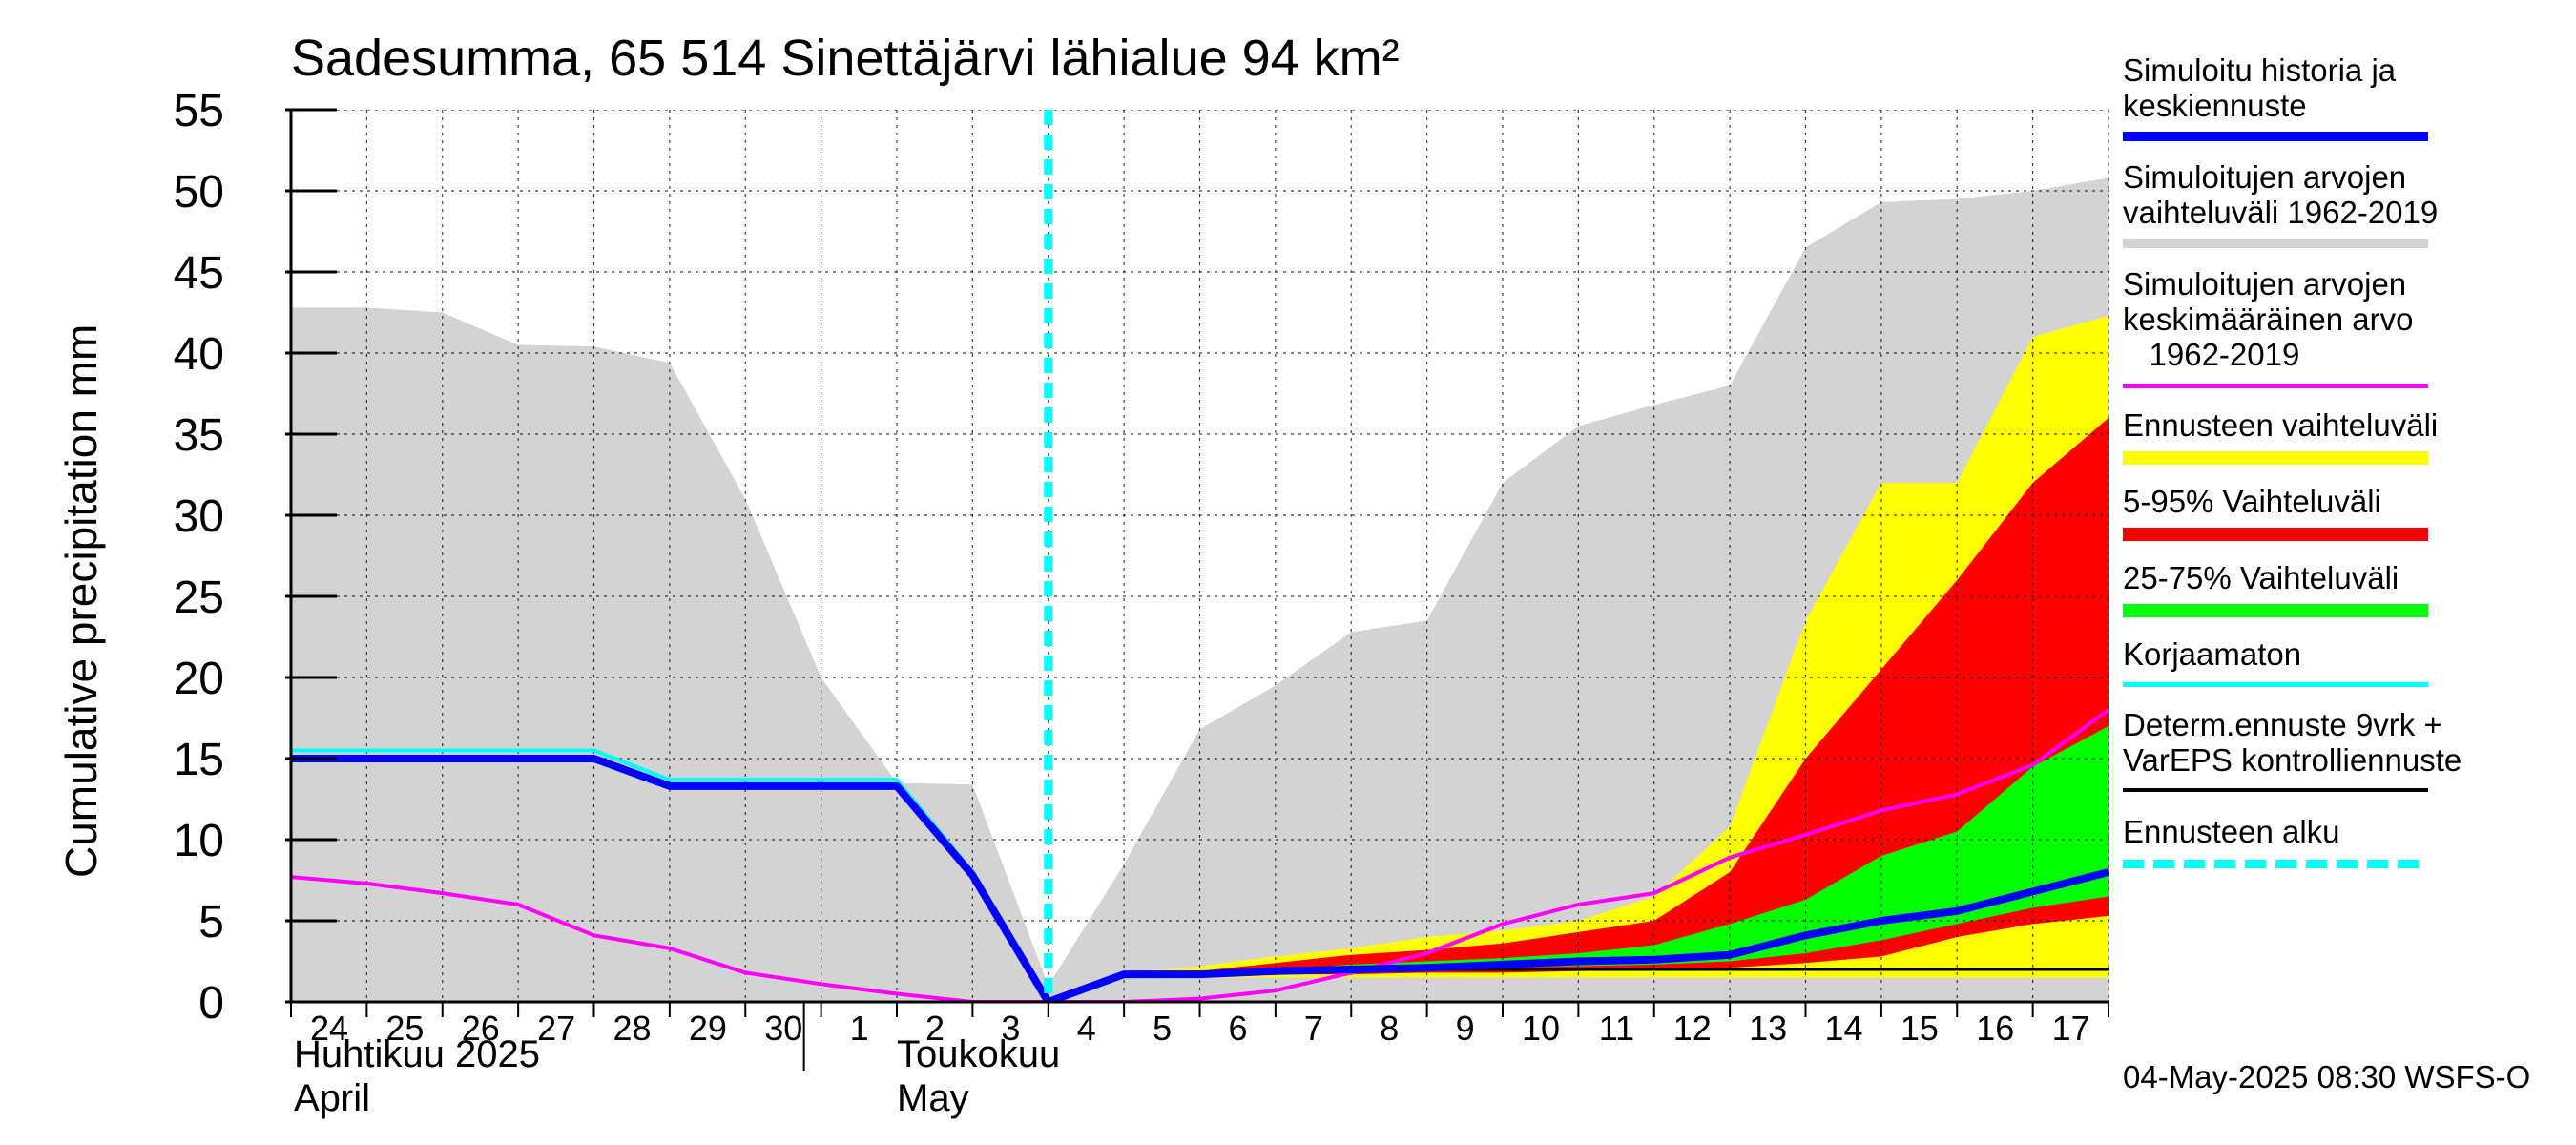 The width and height of the screenshot is (2576, 1145). Describe the element at coordinates (199, 111) in the screenshot. I see `y-tick-label: 55` at that location.